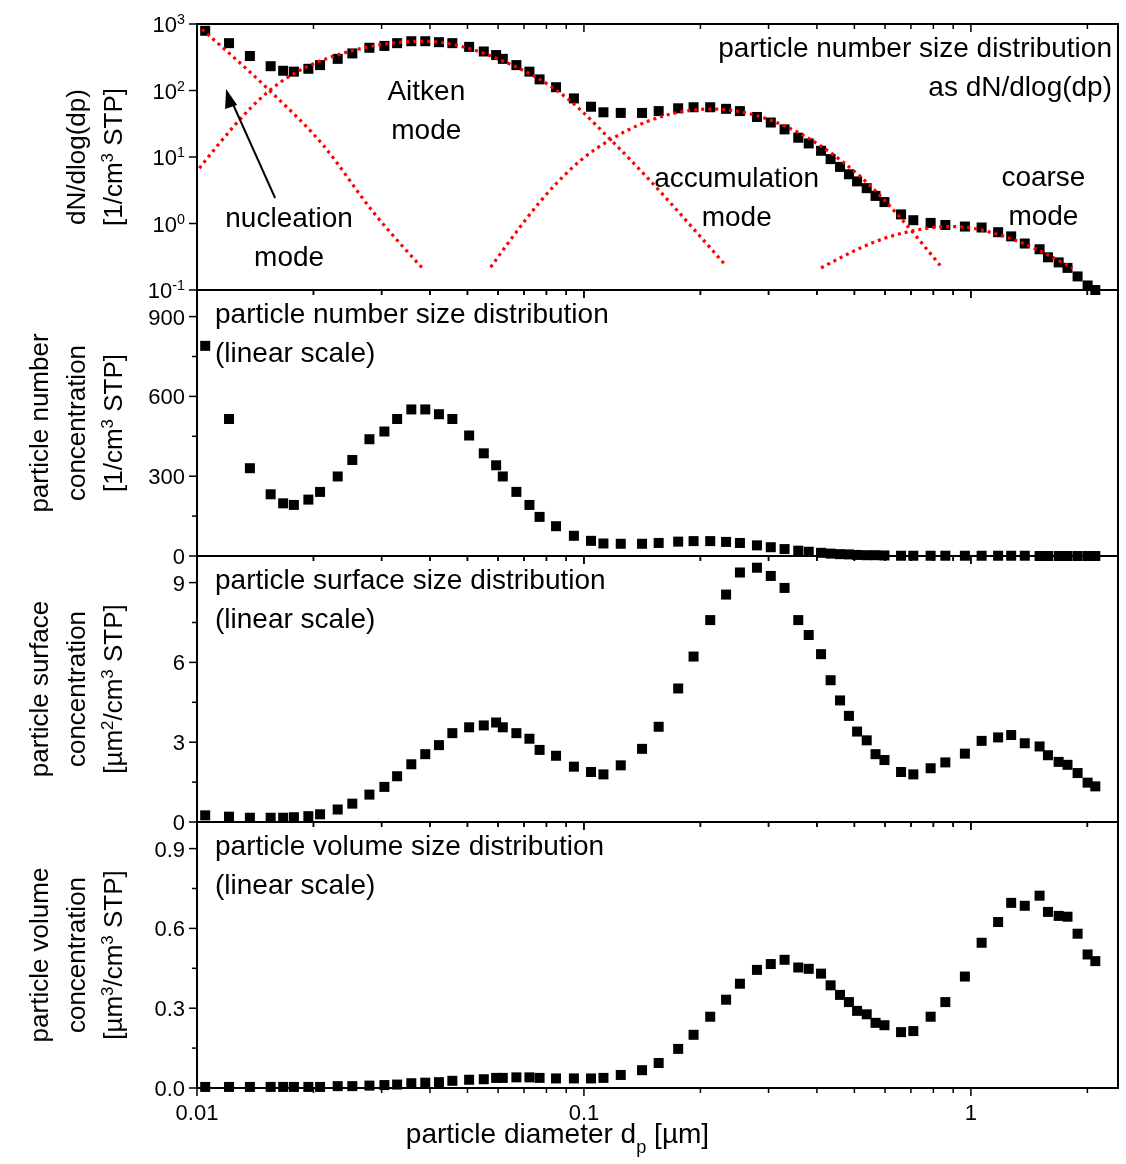 The width and height of the screenshot is (1126, 1164). I want to click on y-tick-label: 10$^{0}$, so click(169, 223).